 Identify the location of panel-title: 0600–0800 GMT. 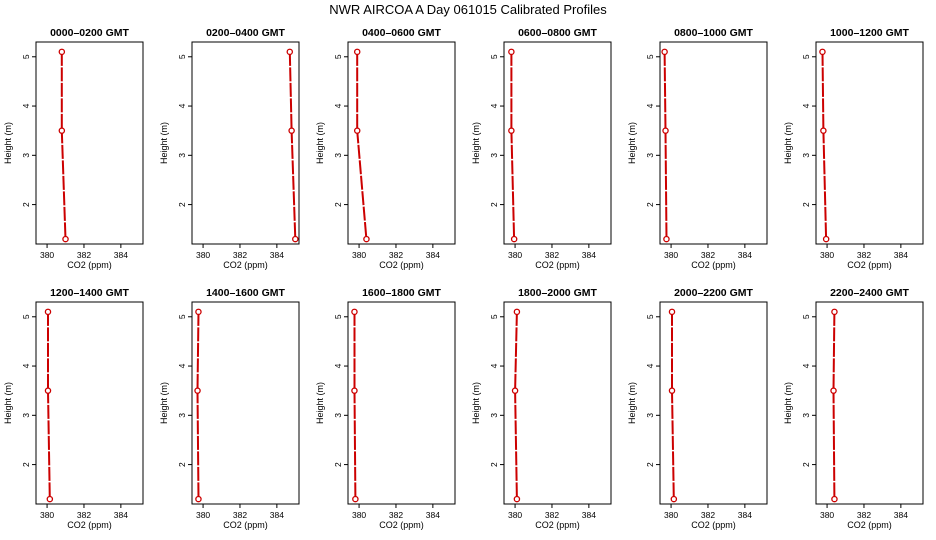
(557, 33).